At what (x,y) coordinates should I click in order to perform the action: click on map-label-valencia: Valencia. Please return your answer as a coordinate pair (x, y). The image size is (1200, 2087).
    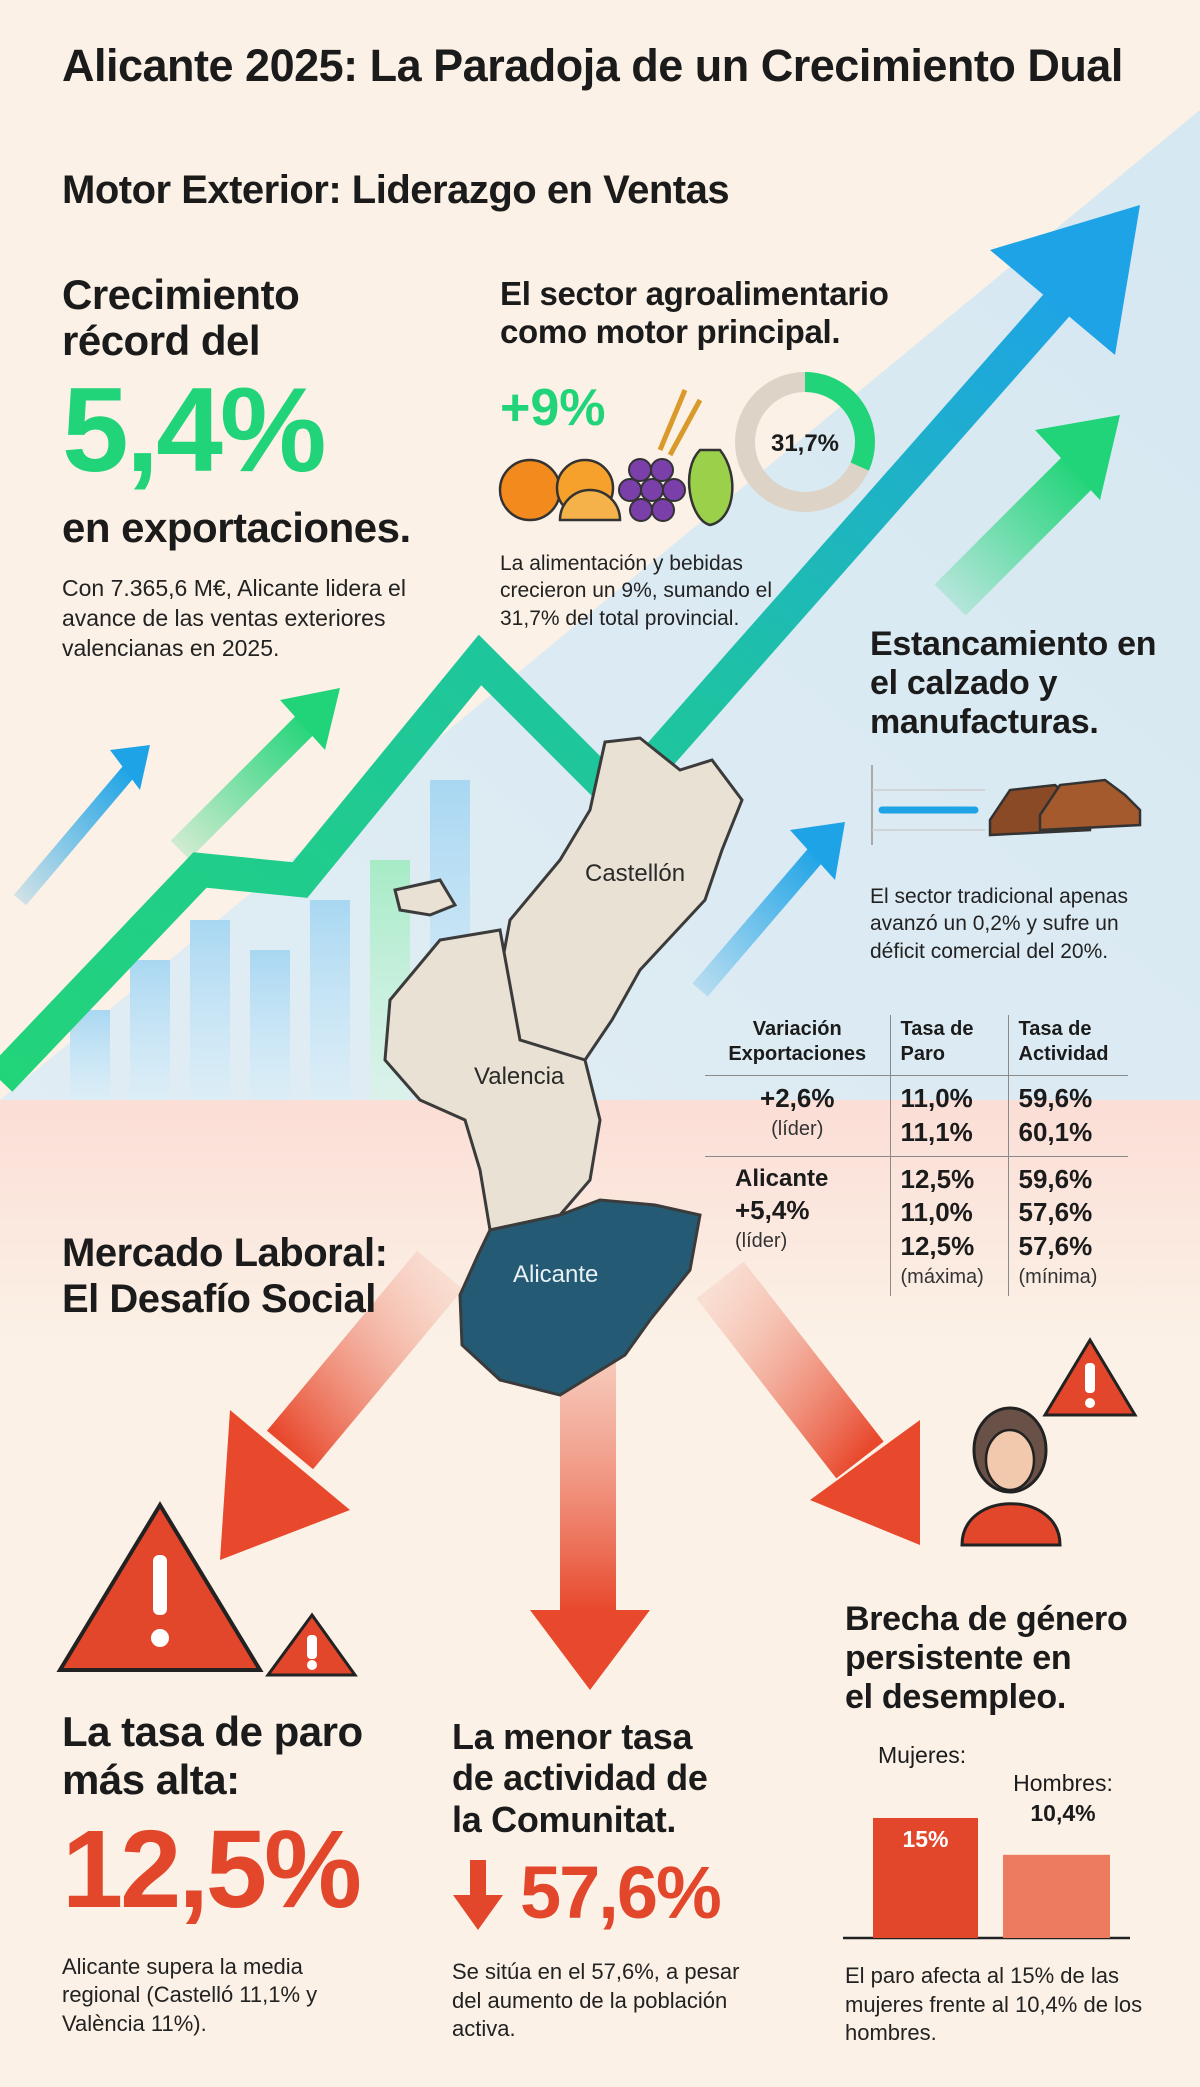
    Looking at the image, I should click on (519, 1076).